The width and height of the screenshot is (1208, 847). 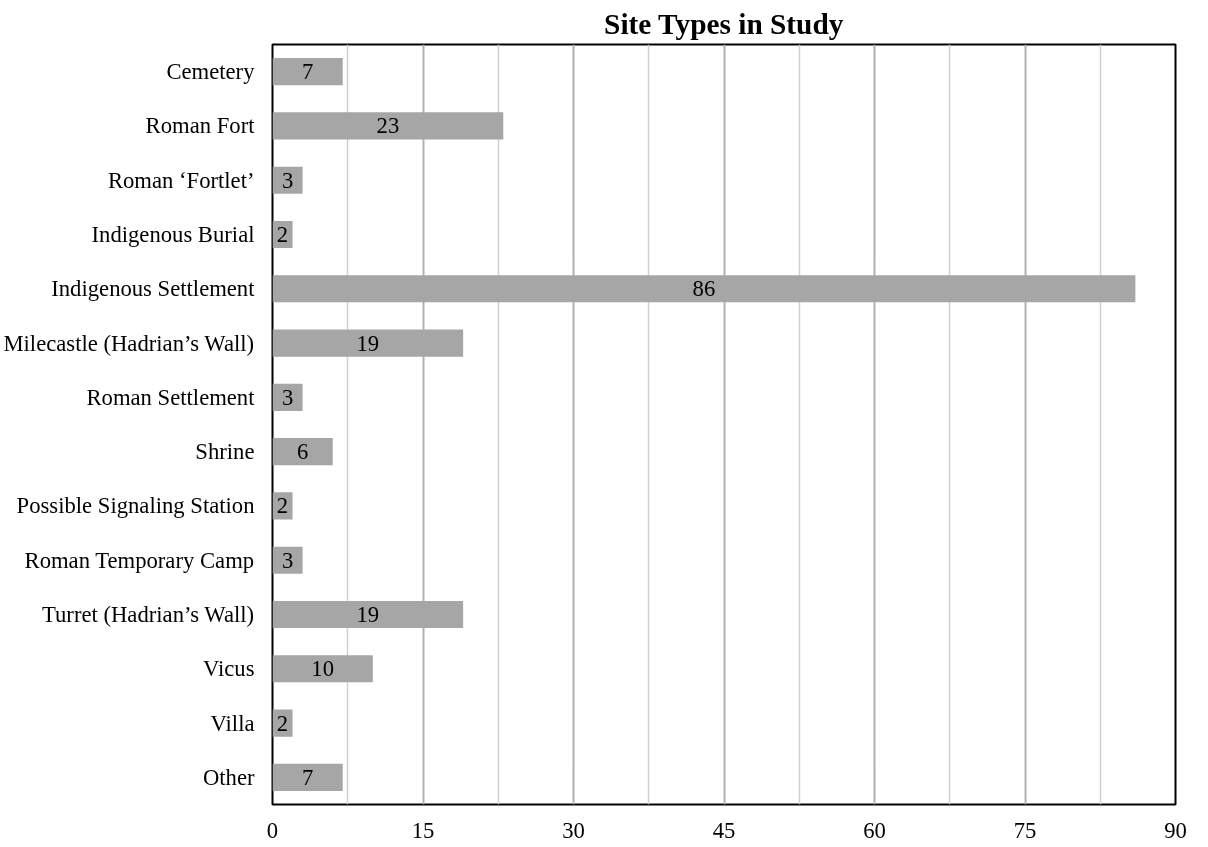 What do you see at coordinates (573, 830) in the screenshot?
I see `x-tick-label: 30` at bounding box center [573, 830].